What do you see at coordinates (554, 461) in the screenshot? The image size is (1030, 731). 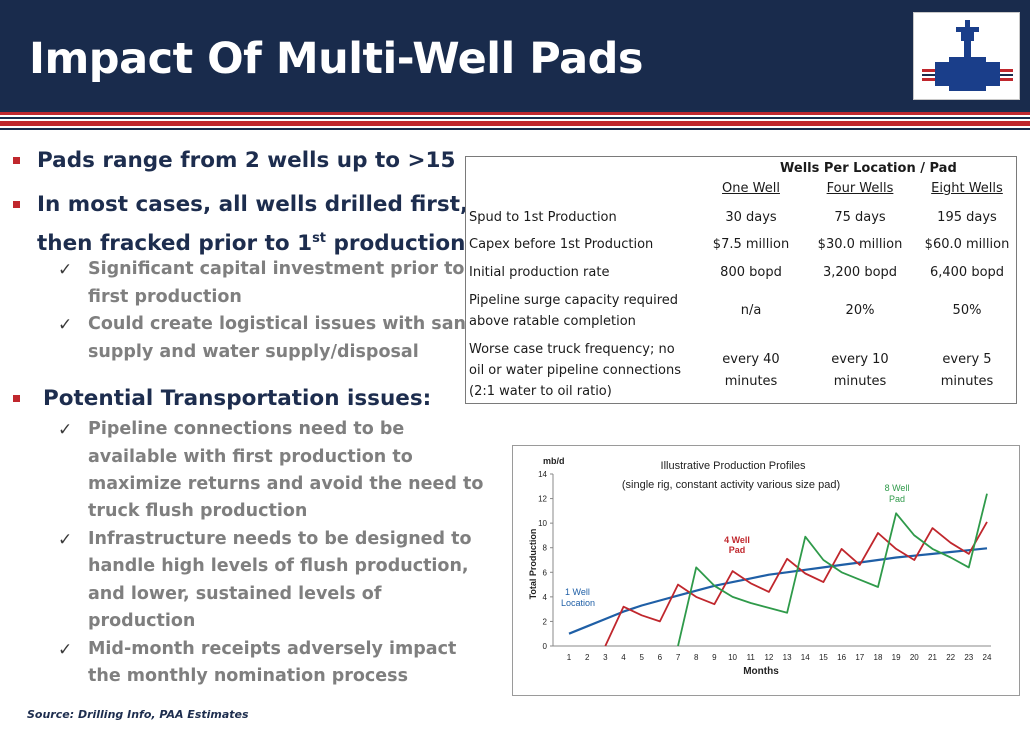 I see `chart-unit-label: mb/d` at bounding box center [554, 461].